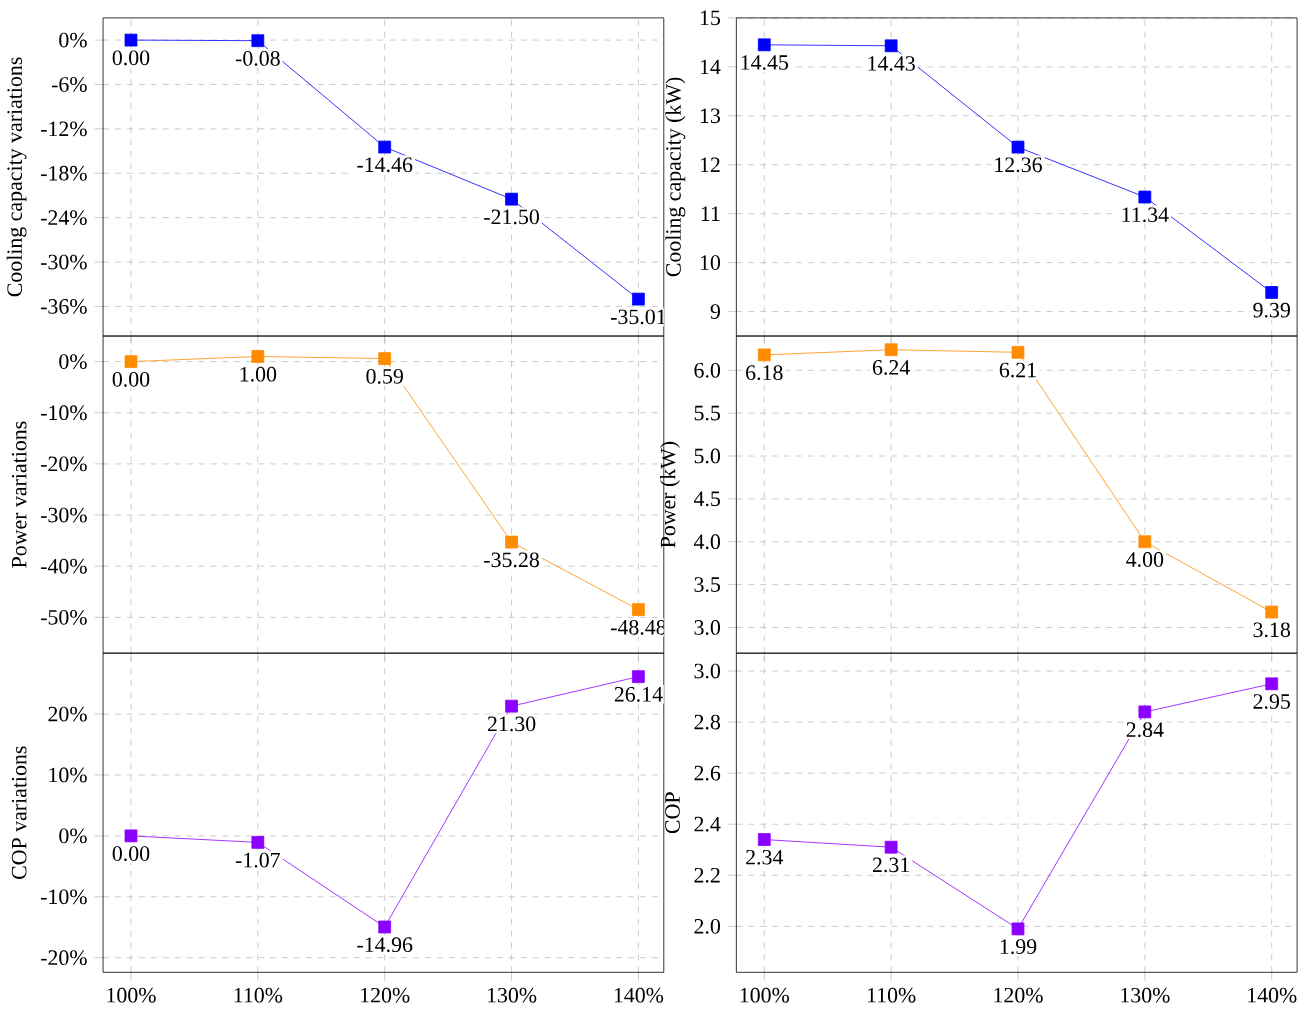  Describe the element at coordinates (765, 857) in the screenshot. I see `data-label: 2.34` at that location.